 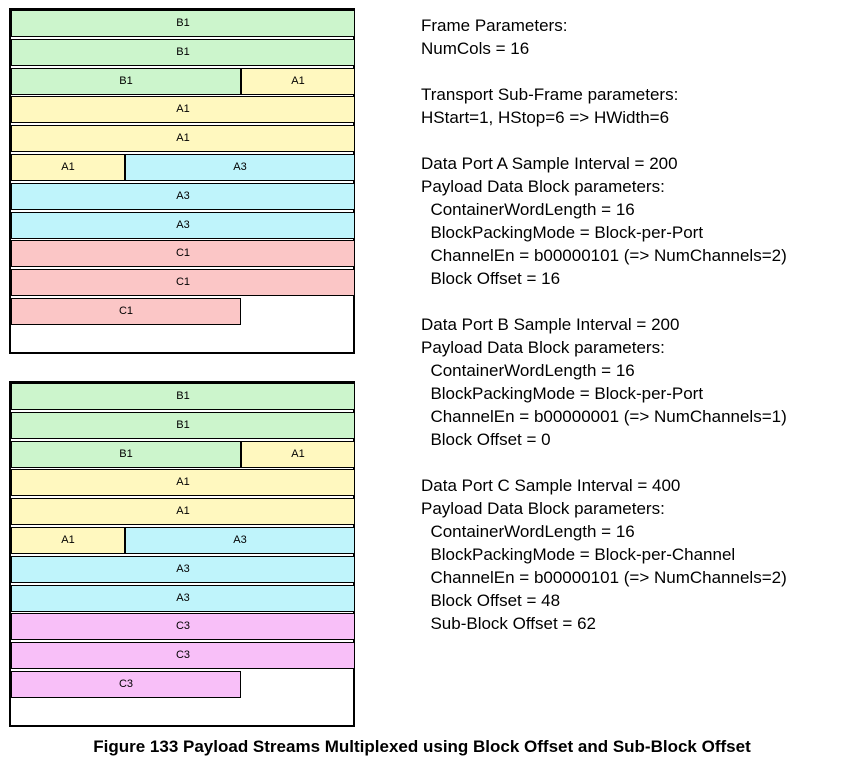 I want to click on parameter-line: HStart=1, HStop=6 => HWidth=6, so click(x=545, y=117).